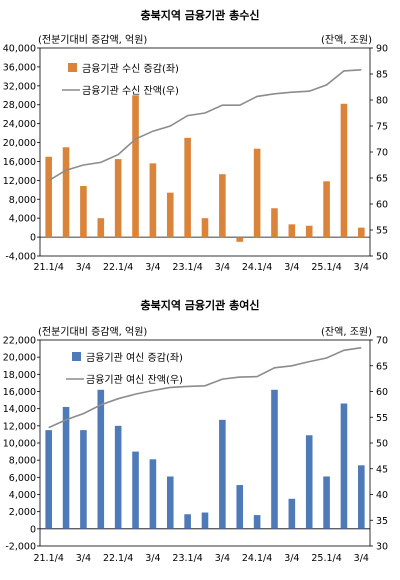 This screenshot has width=400, height=580. What do you see at coordinates (382, 75) in the screenshot?
I see `right-tick-label: 85` at bounding box center [382, 75].